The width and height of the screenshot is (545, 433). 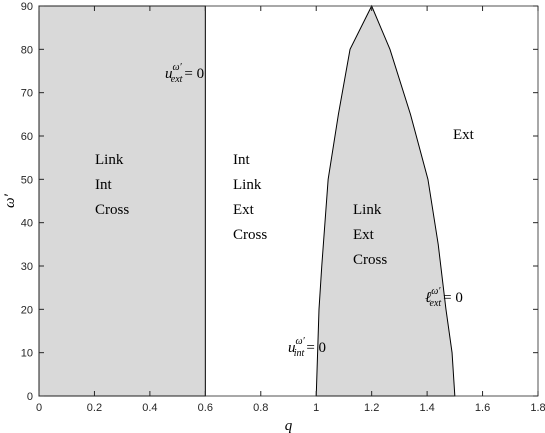 What do you see at coordinates (27, 224) in the screenshot?
I see `y-tick-label: 40` at bounding box center [27, 224].